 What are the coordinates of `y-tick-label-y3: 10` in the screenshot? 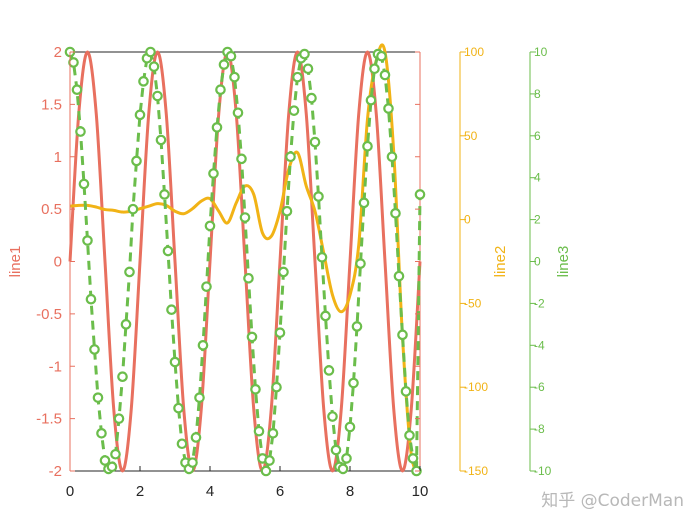 It's located at (541, 52).